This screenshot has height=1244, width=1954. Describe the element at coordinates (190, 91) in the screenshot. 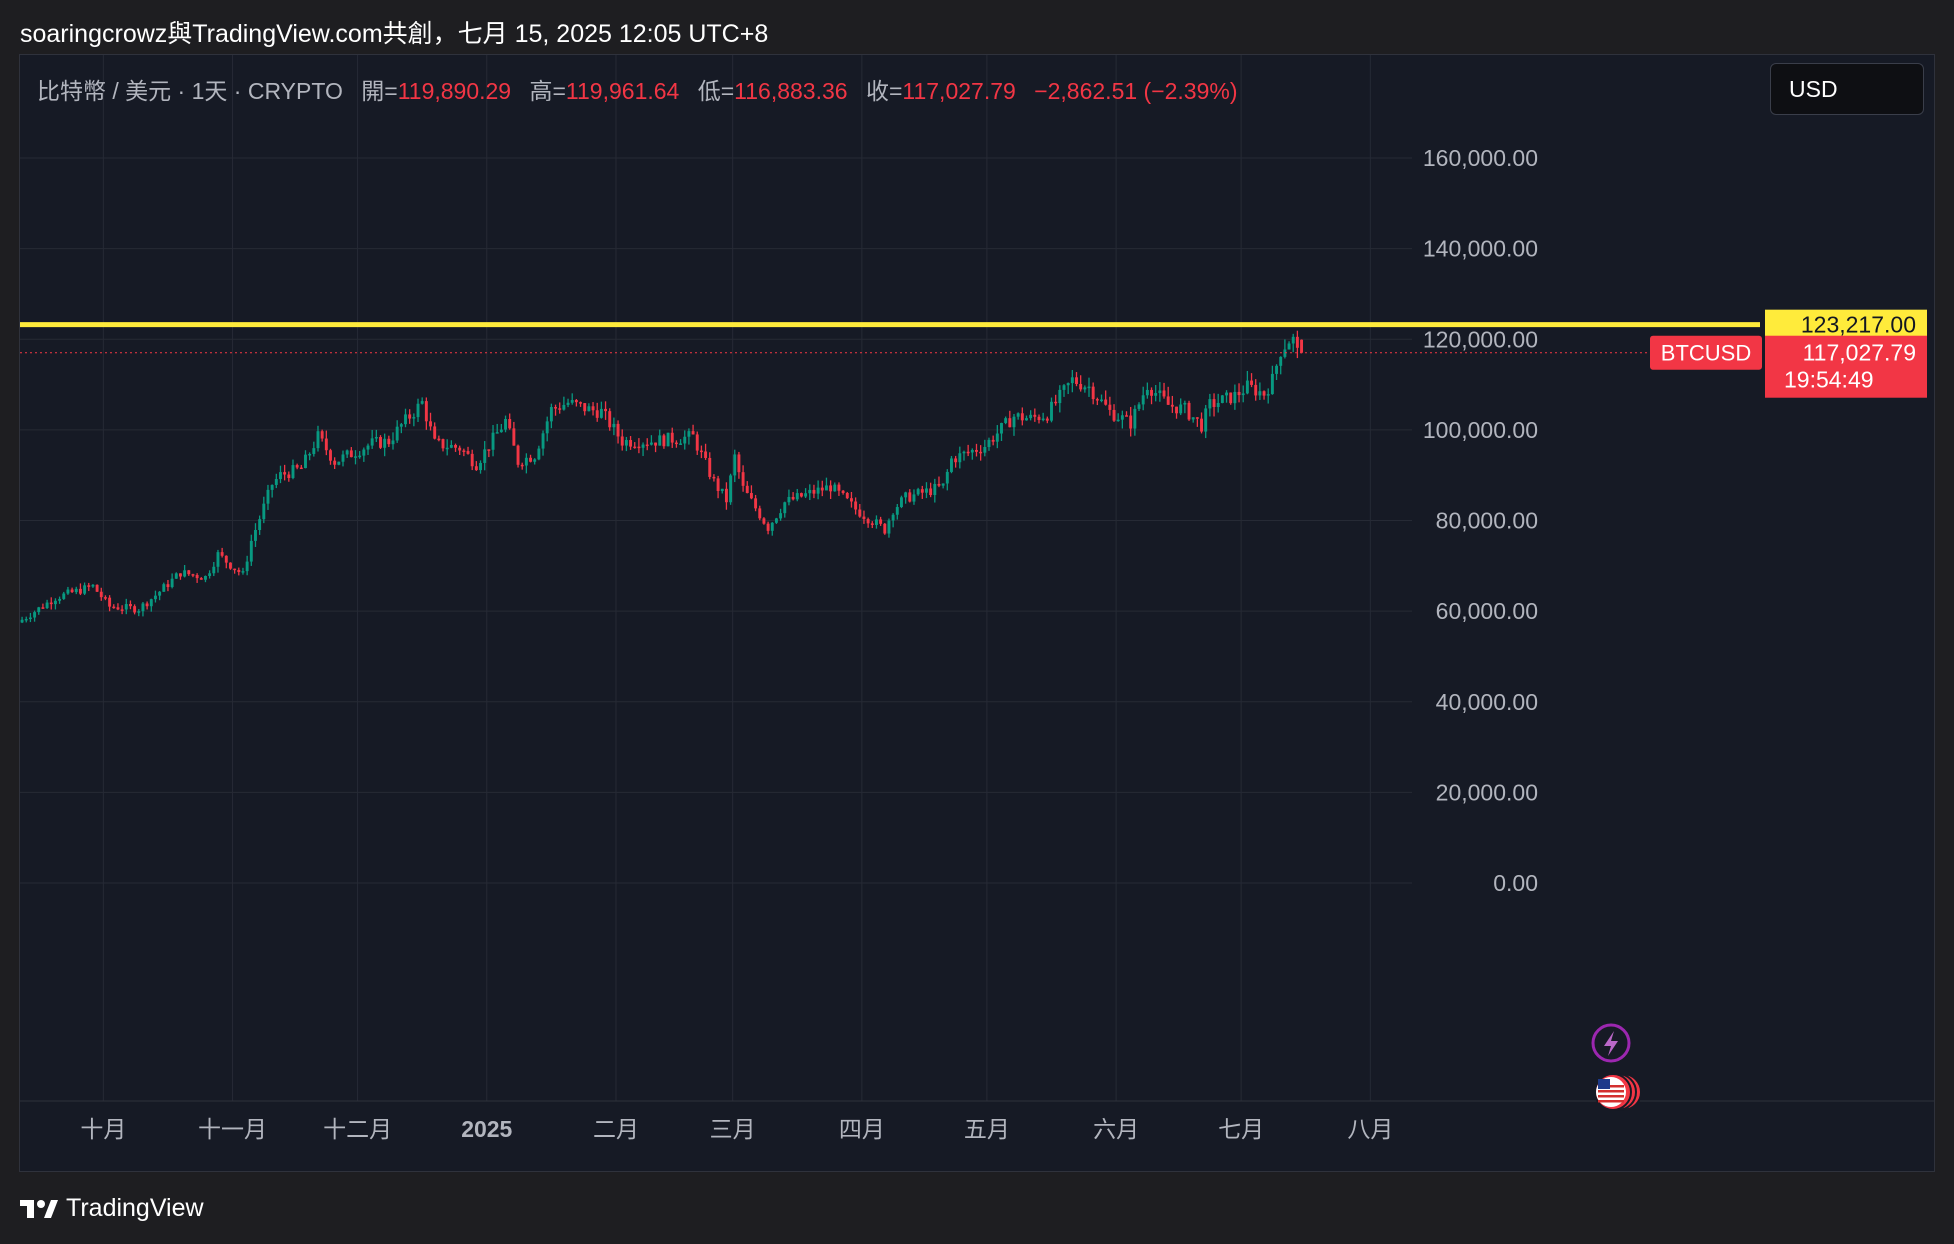

I see `legend-symbol: 比特幣 / 美元 · 1天 · CRYPTO` at that location.